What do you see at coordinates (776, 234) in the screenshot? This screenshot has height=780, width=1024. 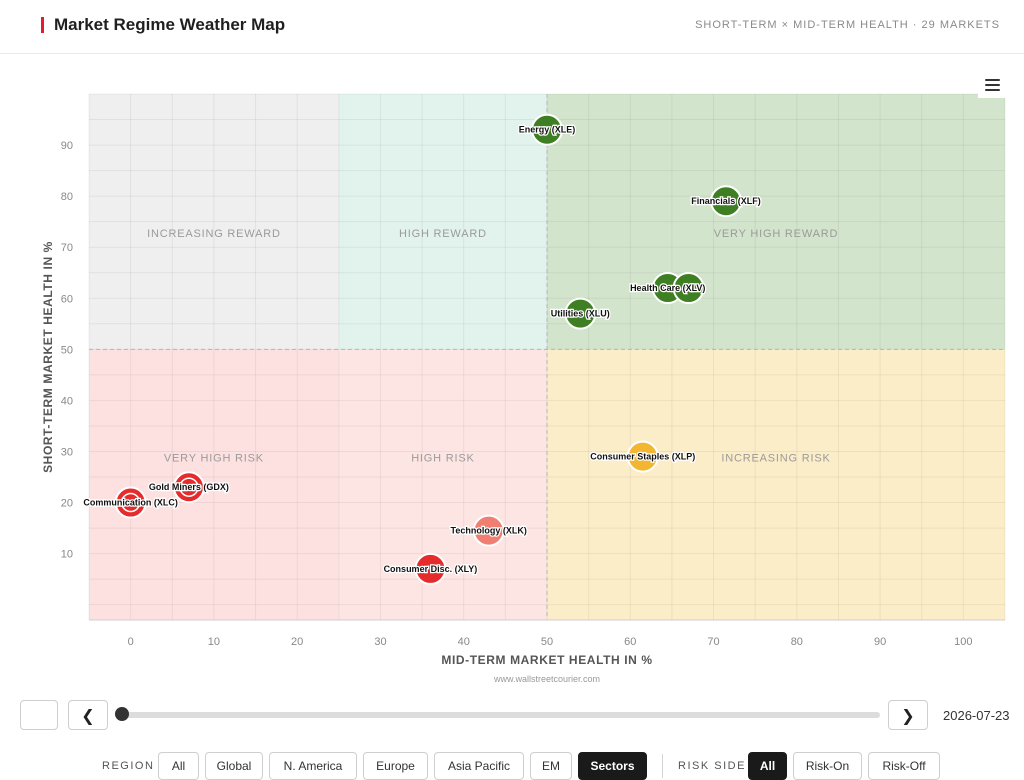 I see `region-label-2: VERY HIGH REWARD` at bounding box center [776, 234].